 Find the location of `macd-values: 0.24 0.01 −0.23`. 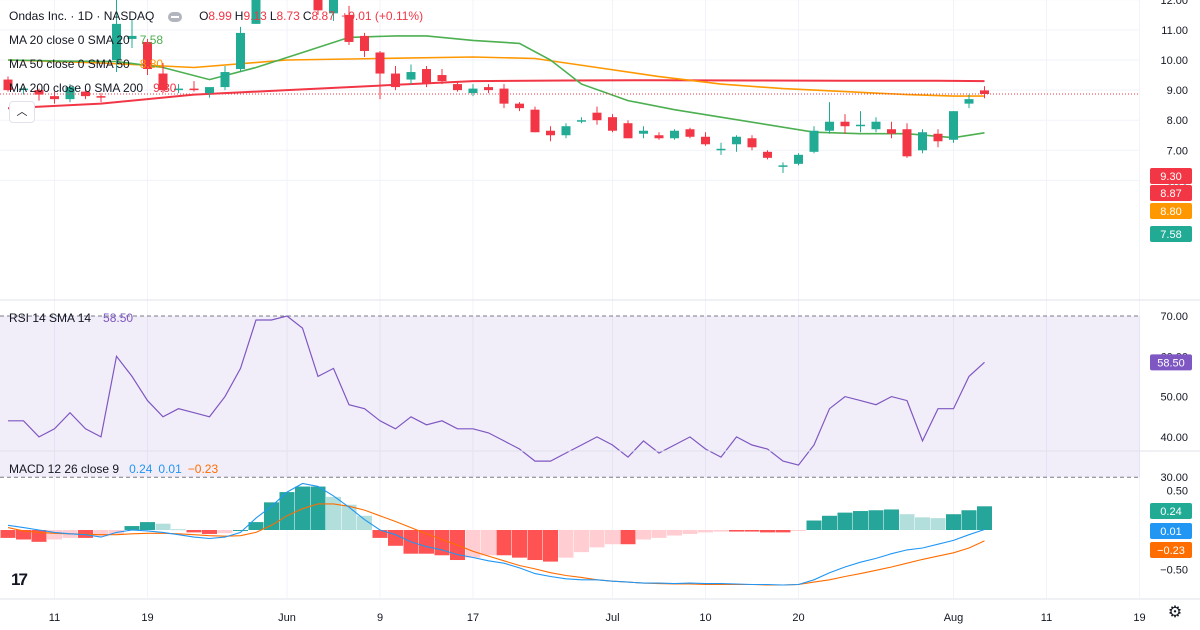

macd-values: 0.24 0.01 −0.23 is located at coordinates (168, 469).